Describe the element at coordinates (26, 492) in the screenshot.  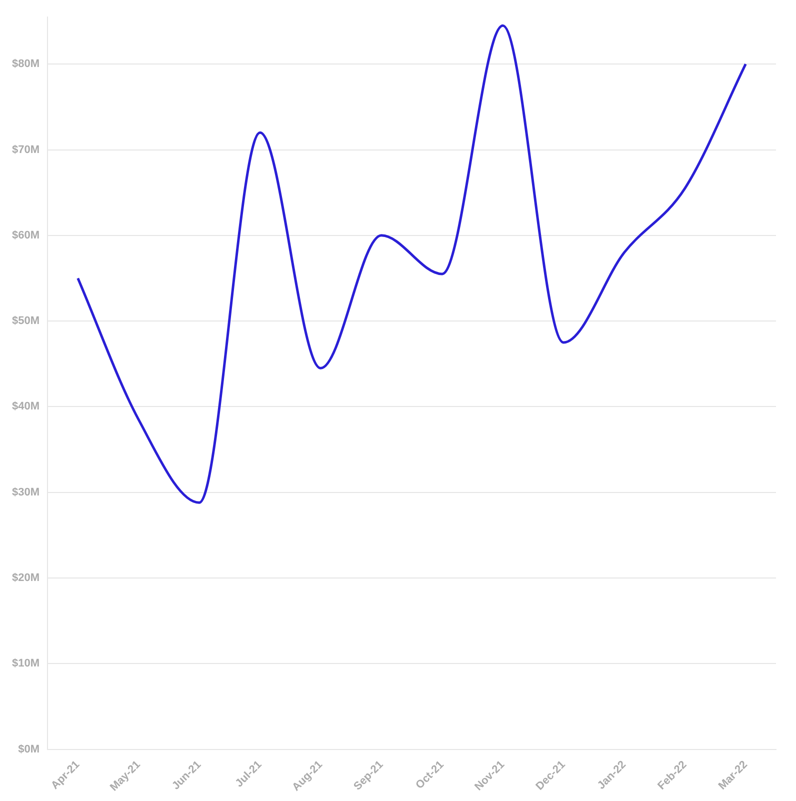
I see `y-tick-label: $30M` at that location.